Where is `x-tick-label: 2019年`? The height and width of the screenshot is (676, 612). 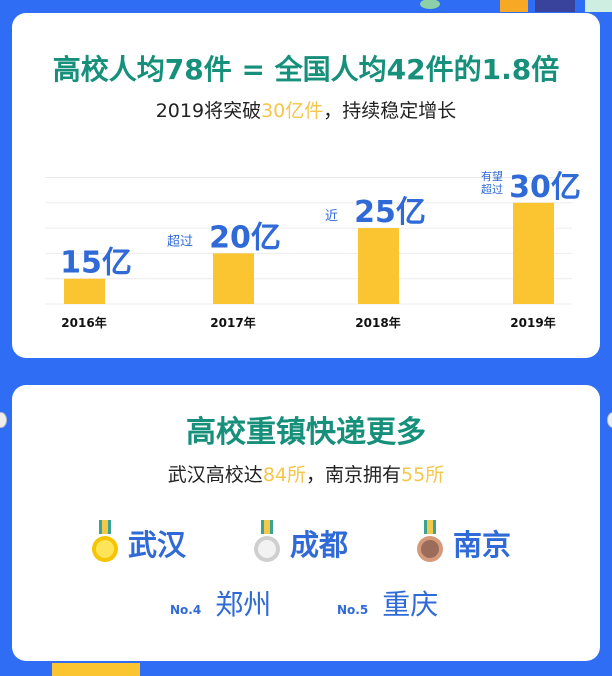
x-tick-label: 2019年 is located at coordinates (532, 322).